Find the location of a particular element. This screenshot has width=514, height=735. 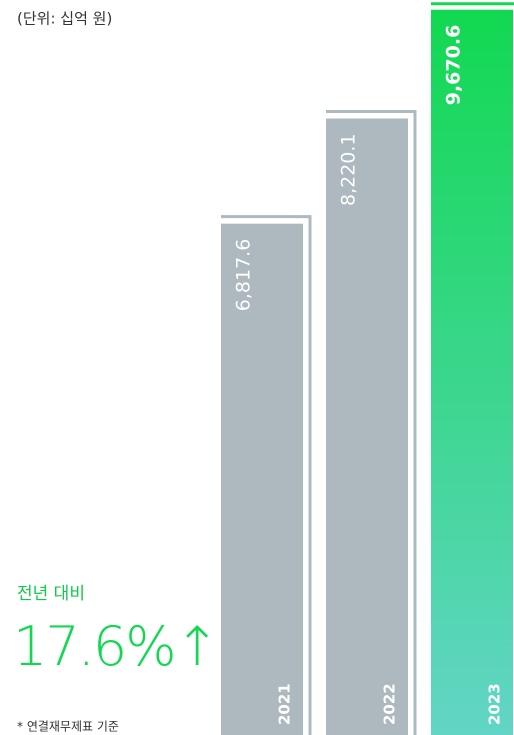

value-label: 6,817.6 is located at coordinates (244, 275).